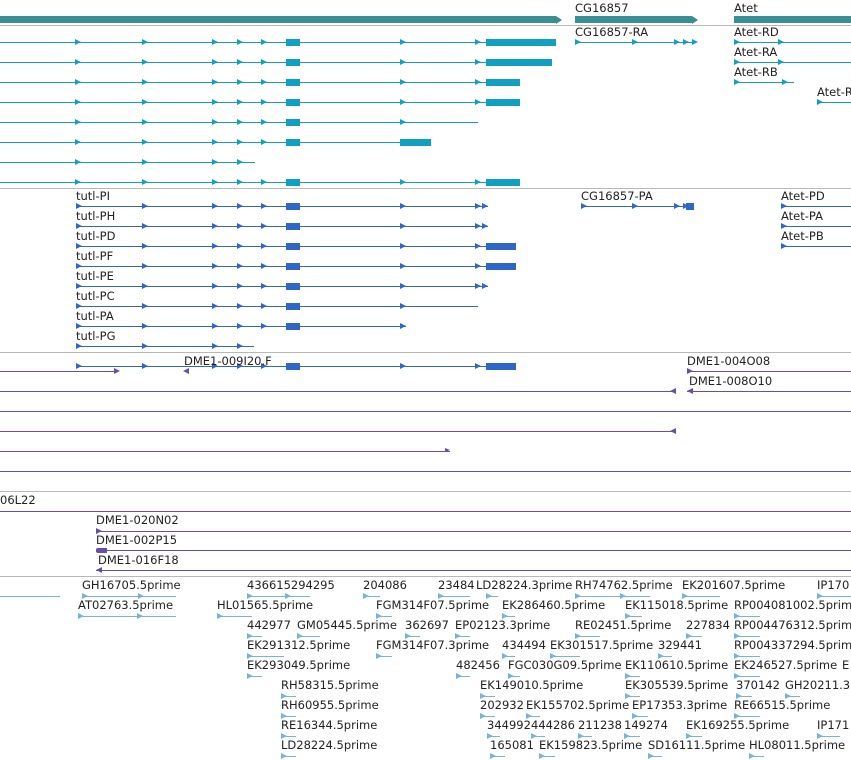 This screenshot has height=760, width=851. Describe the element at coordinates (95, 256) in the screenshot. I see `protein-label: tutl-PF` at that location.